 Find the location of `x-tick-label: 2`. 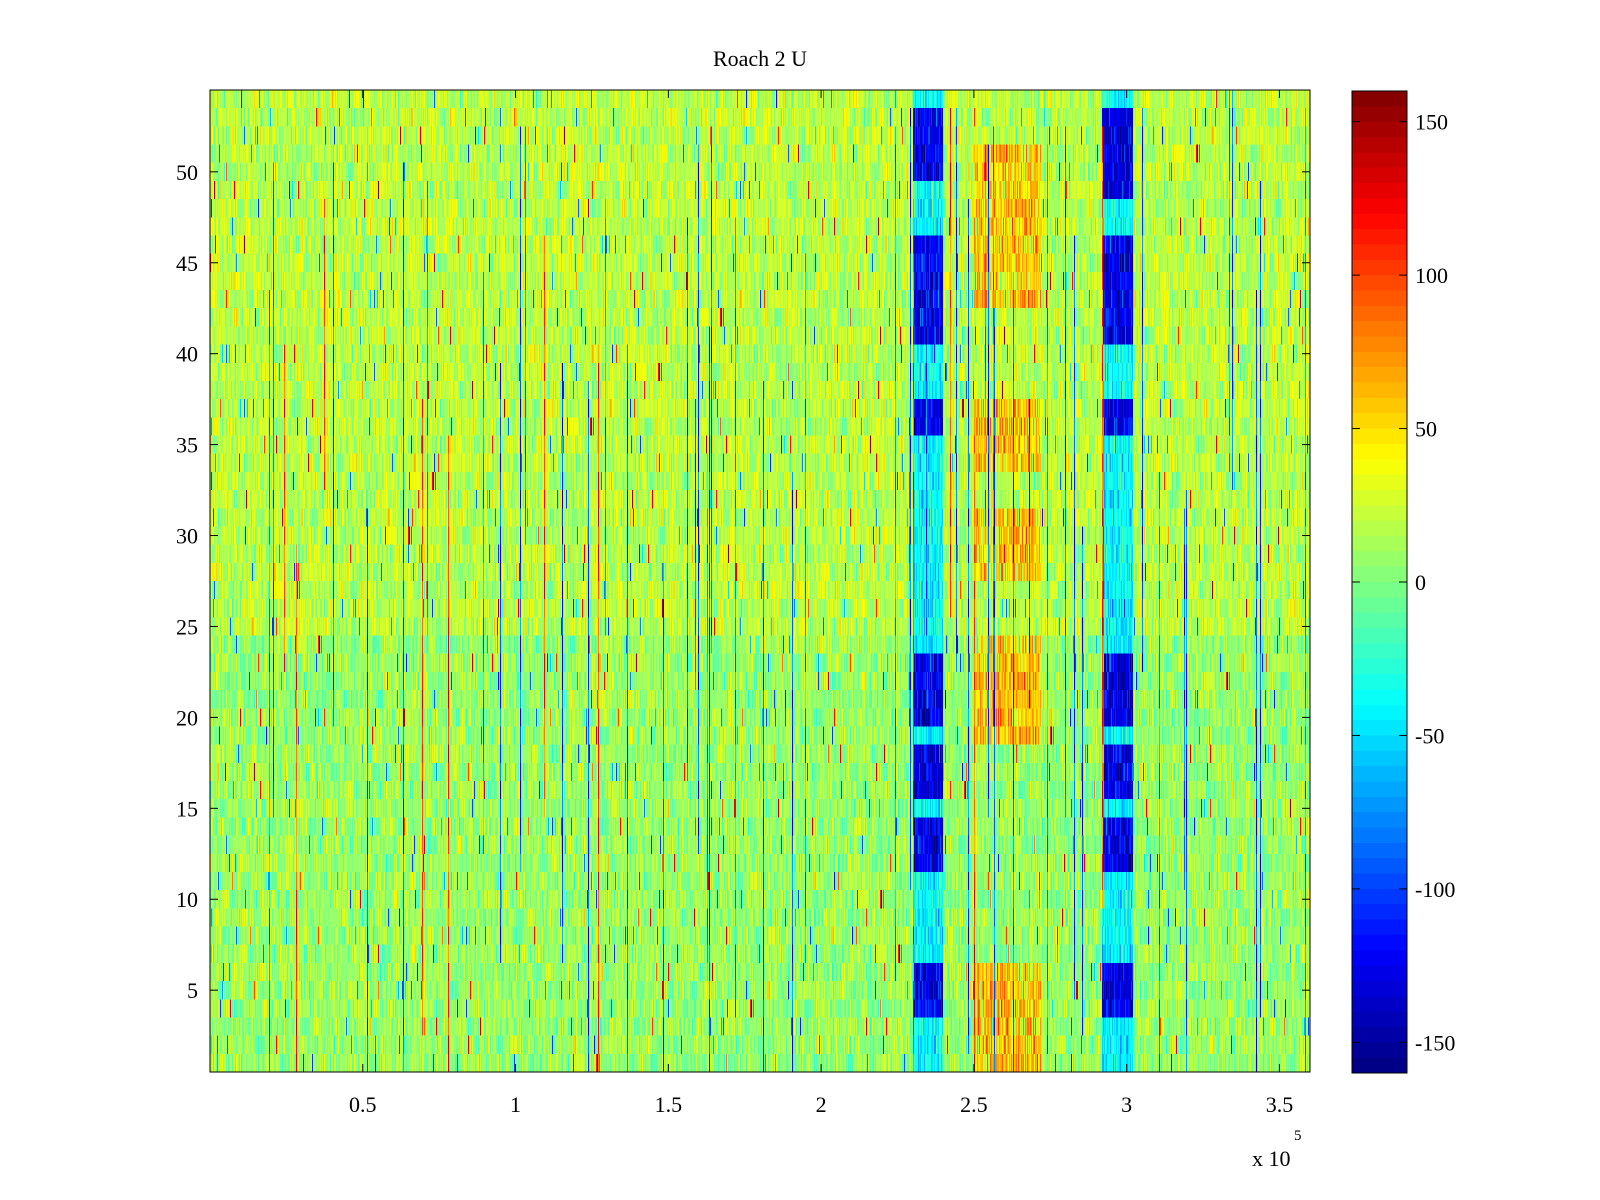

x-tick-label: 2 is located at coordinates (821, 1104).